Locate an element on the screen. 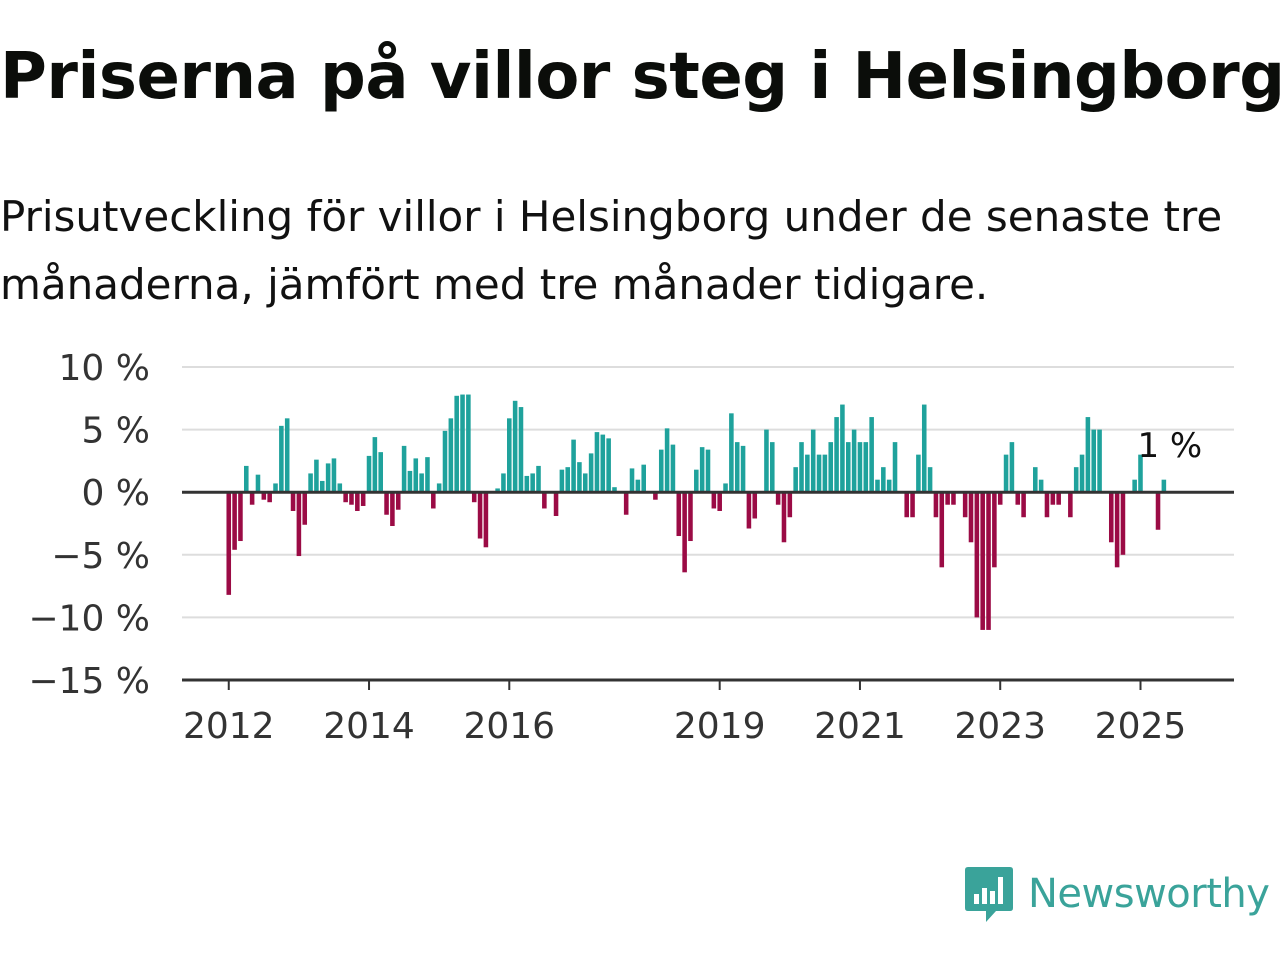 This screenshot has height=960, width=1280. y-tick-label: −5 % is located at coordinates (100, 556).